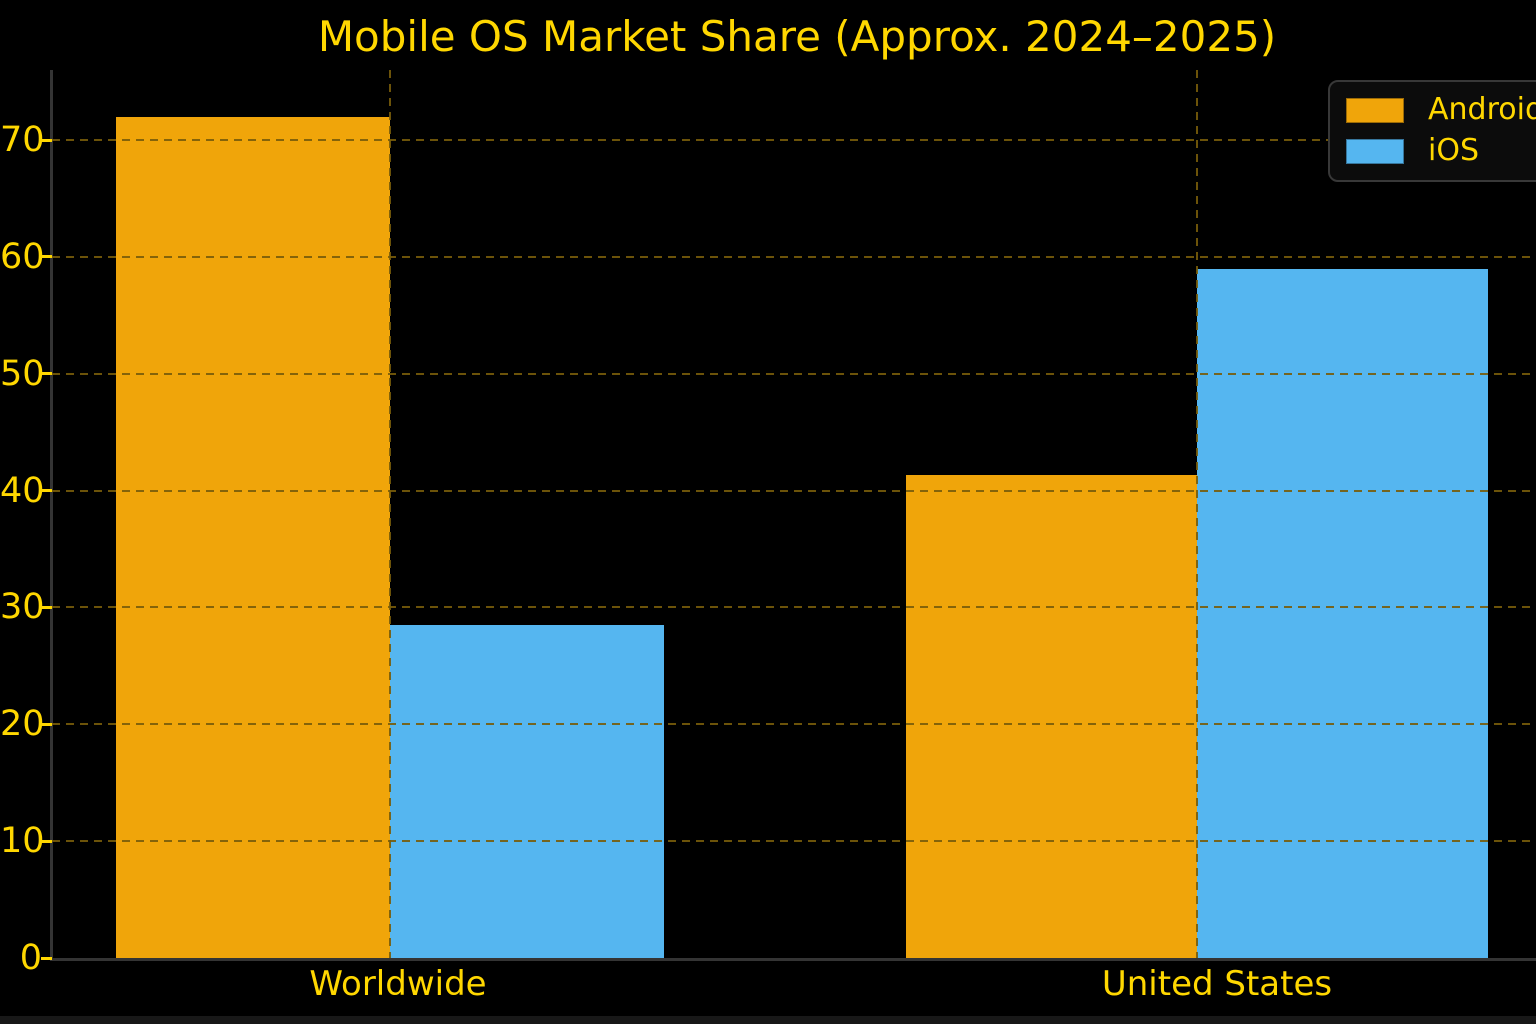 This screenshot has width=1536, height=1024. Describe the element at coordinates (22, 373) in the screenshot. I see `y-tick-label-50: 50` at that location.